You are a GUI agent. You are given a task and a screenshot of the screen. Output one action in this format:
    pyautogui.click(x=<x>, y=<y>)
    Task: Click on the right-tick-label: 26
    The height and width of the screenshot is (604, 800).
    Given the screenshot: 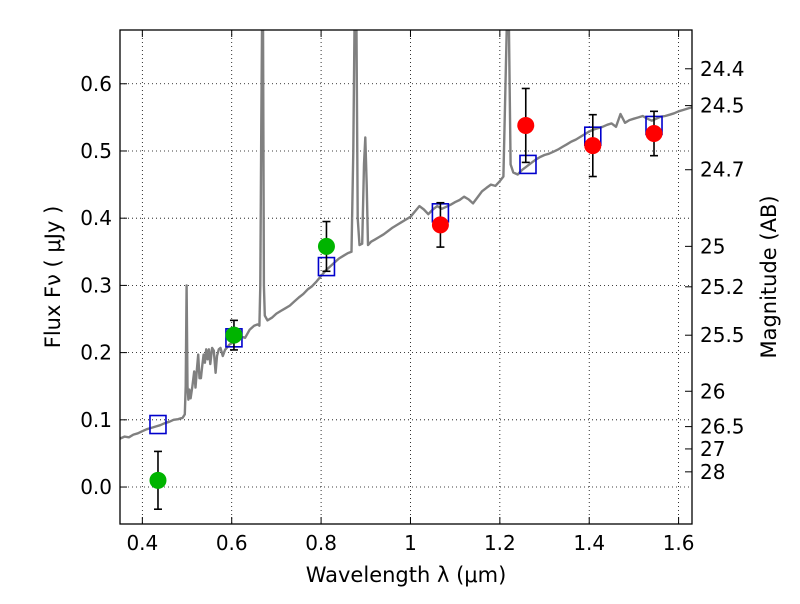 What is the action you would take?
    pyautogui.click(x=712, y=391)
    